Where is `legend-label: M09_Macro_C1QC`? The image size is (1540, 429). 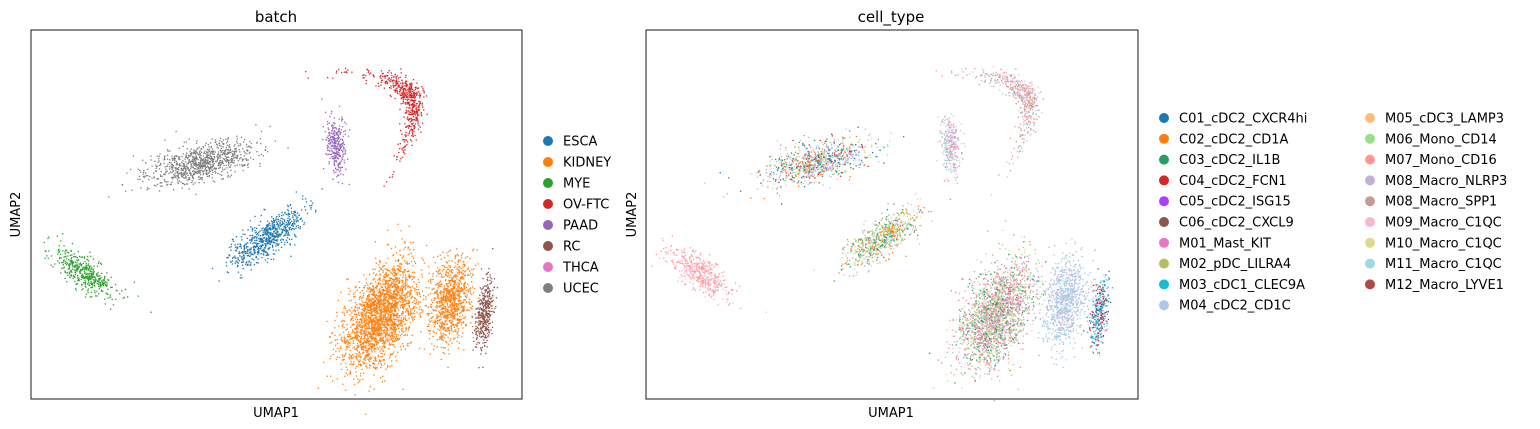 legend-label: M09_Macro_C1QC is located at coordinates (1443, 223).